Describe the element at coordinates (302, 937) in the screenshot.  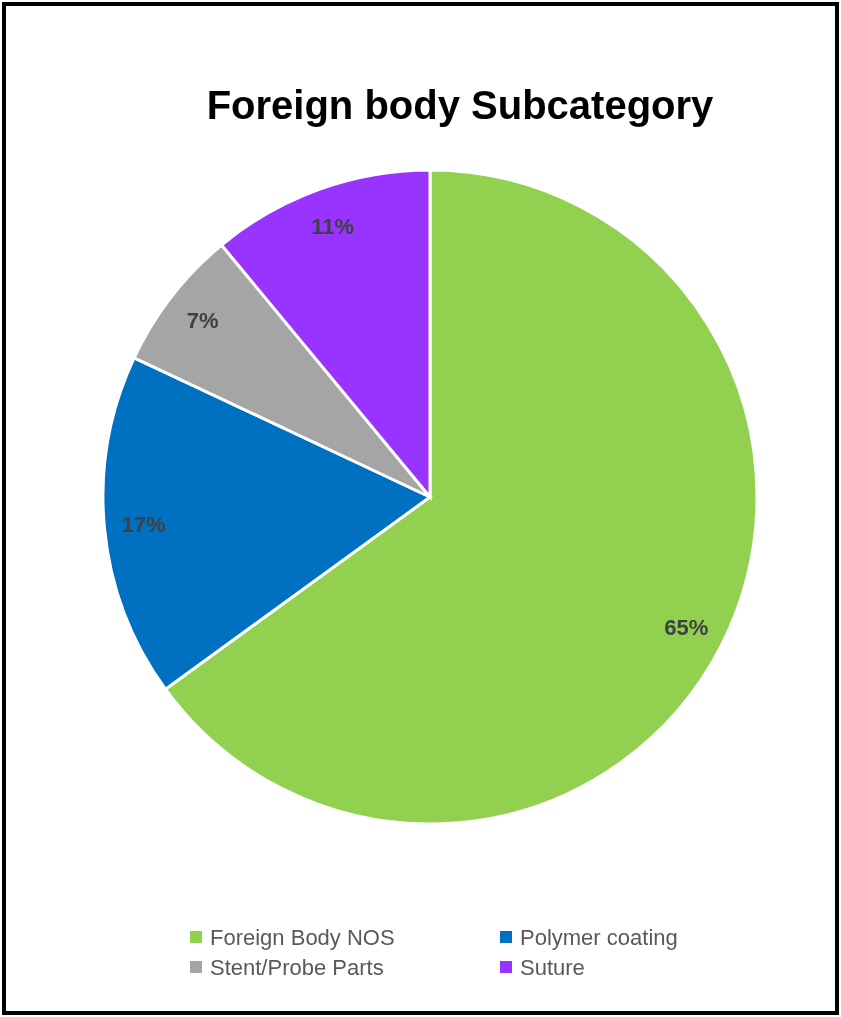
I see `legend-label: Foreign Body NOS` at that location.